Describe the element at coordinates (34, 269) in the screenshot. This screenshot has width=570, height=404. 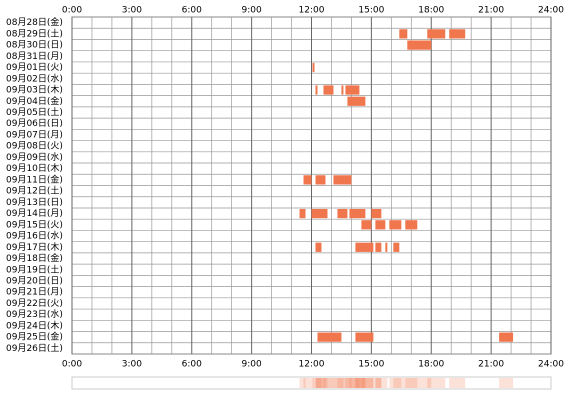
I see `row-label: 09月19日(土)` at that location.